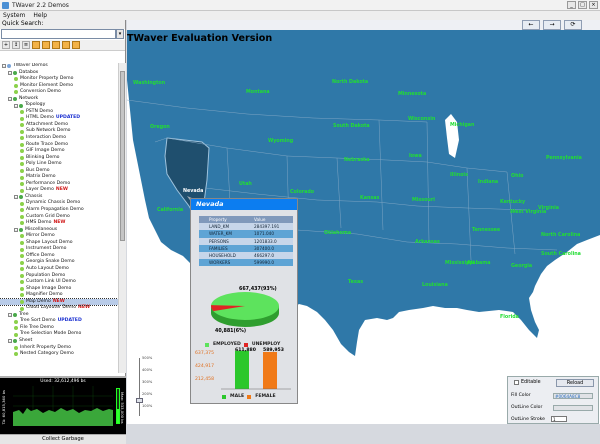  I want to click on tree-node: Sub Network Demo, so click(59, 131).